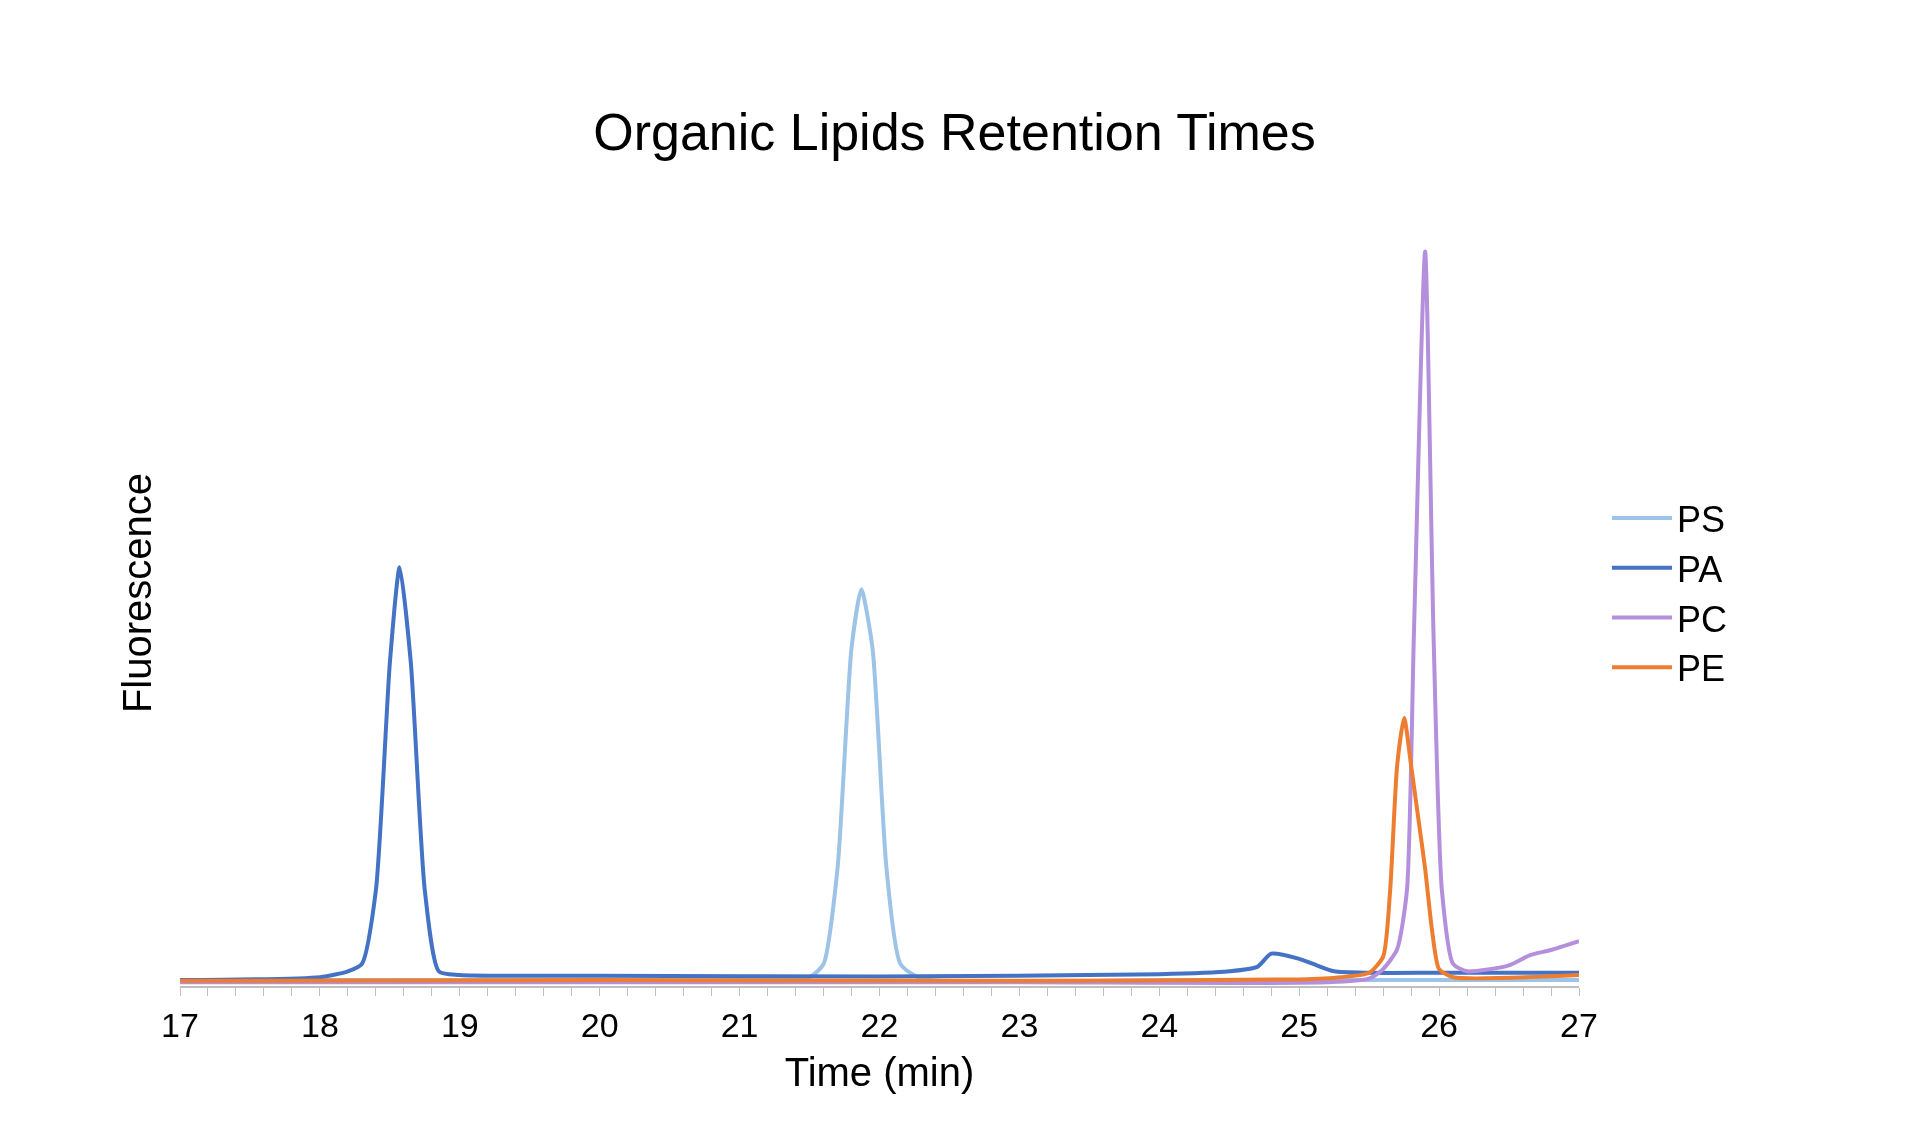  What do you see at coordinates (1439, 1024) in the screenshot?
I see `x-tick-label: 26` at bounding box center [1439, 1024].